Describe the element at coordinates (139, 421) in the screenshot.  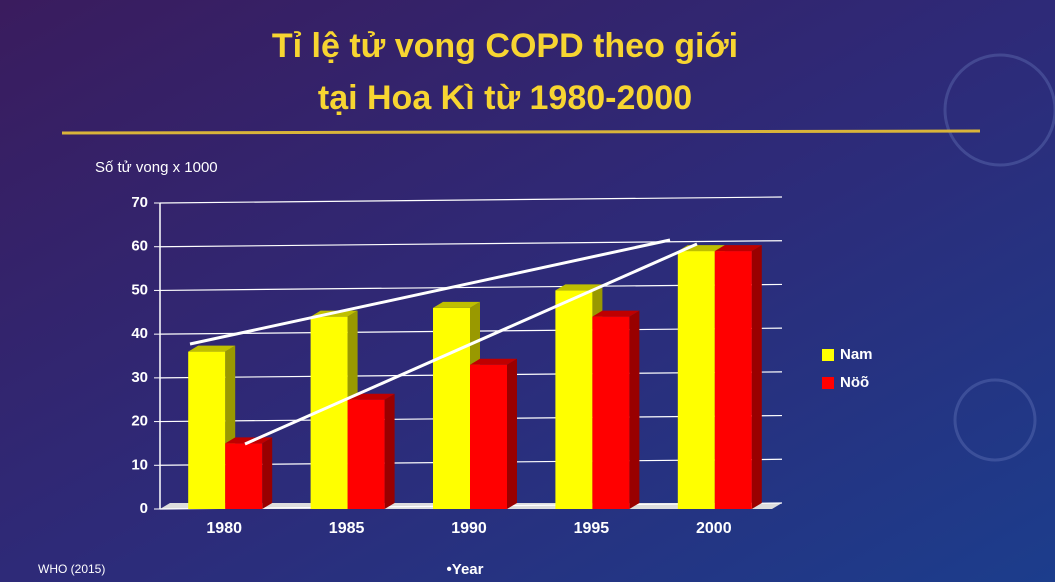
I see `y-tick-label: 20` at that location.